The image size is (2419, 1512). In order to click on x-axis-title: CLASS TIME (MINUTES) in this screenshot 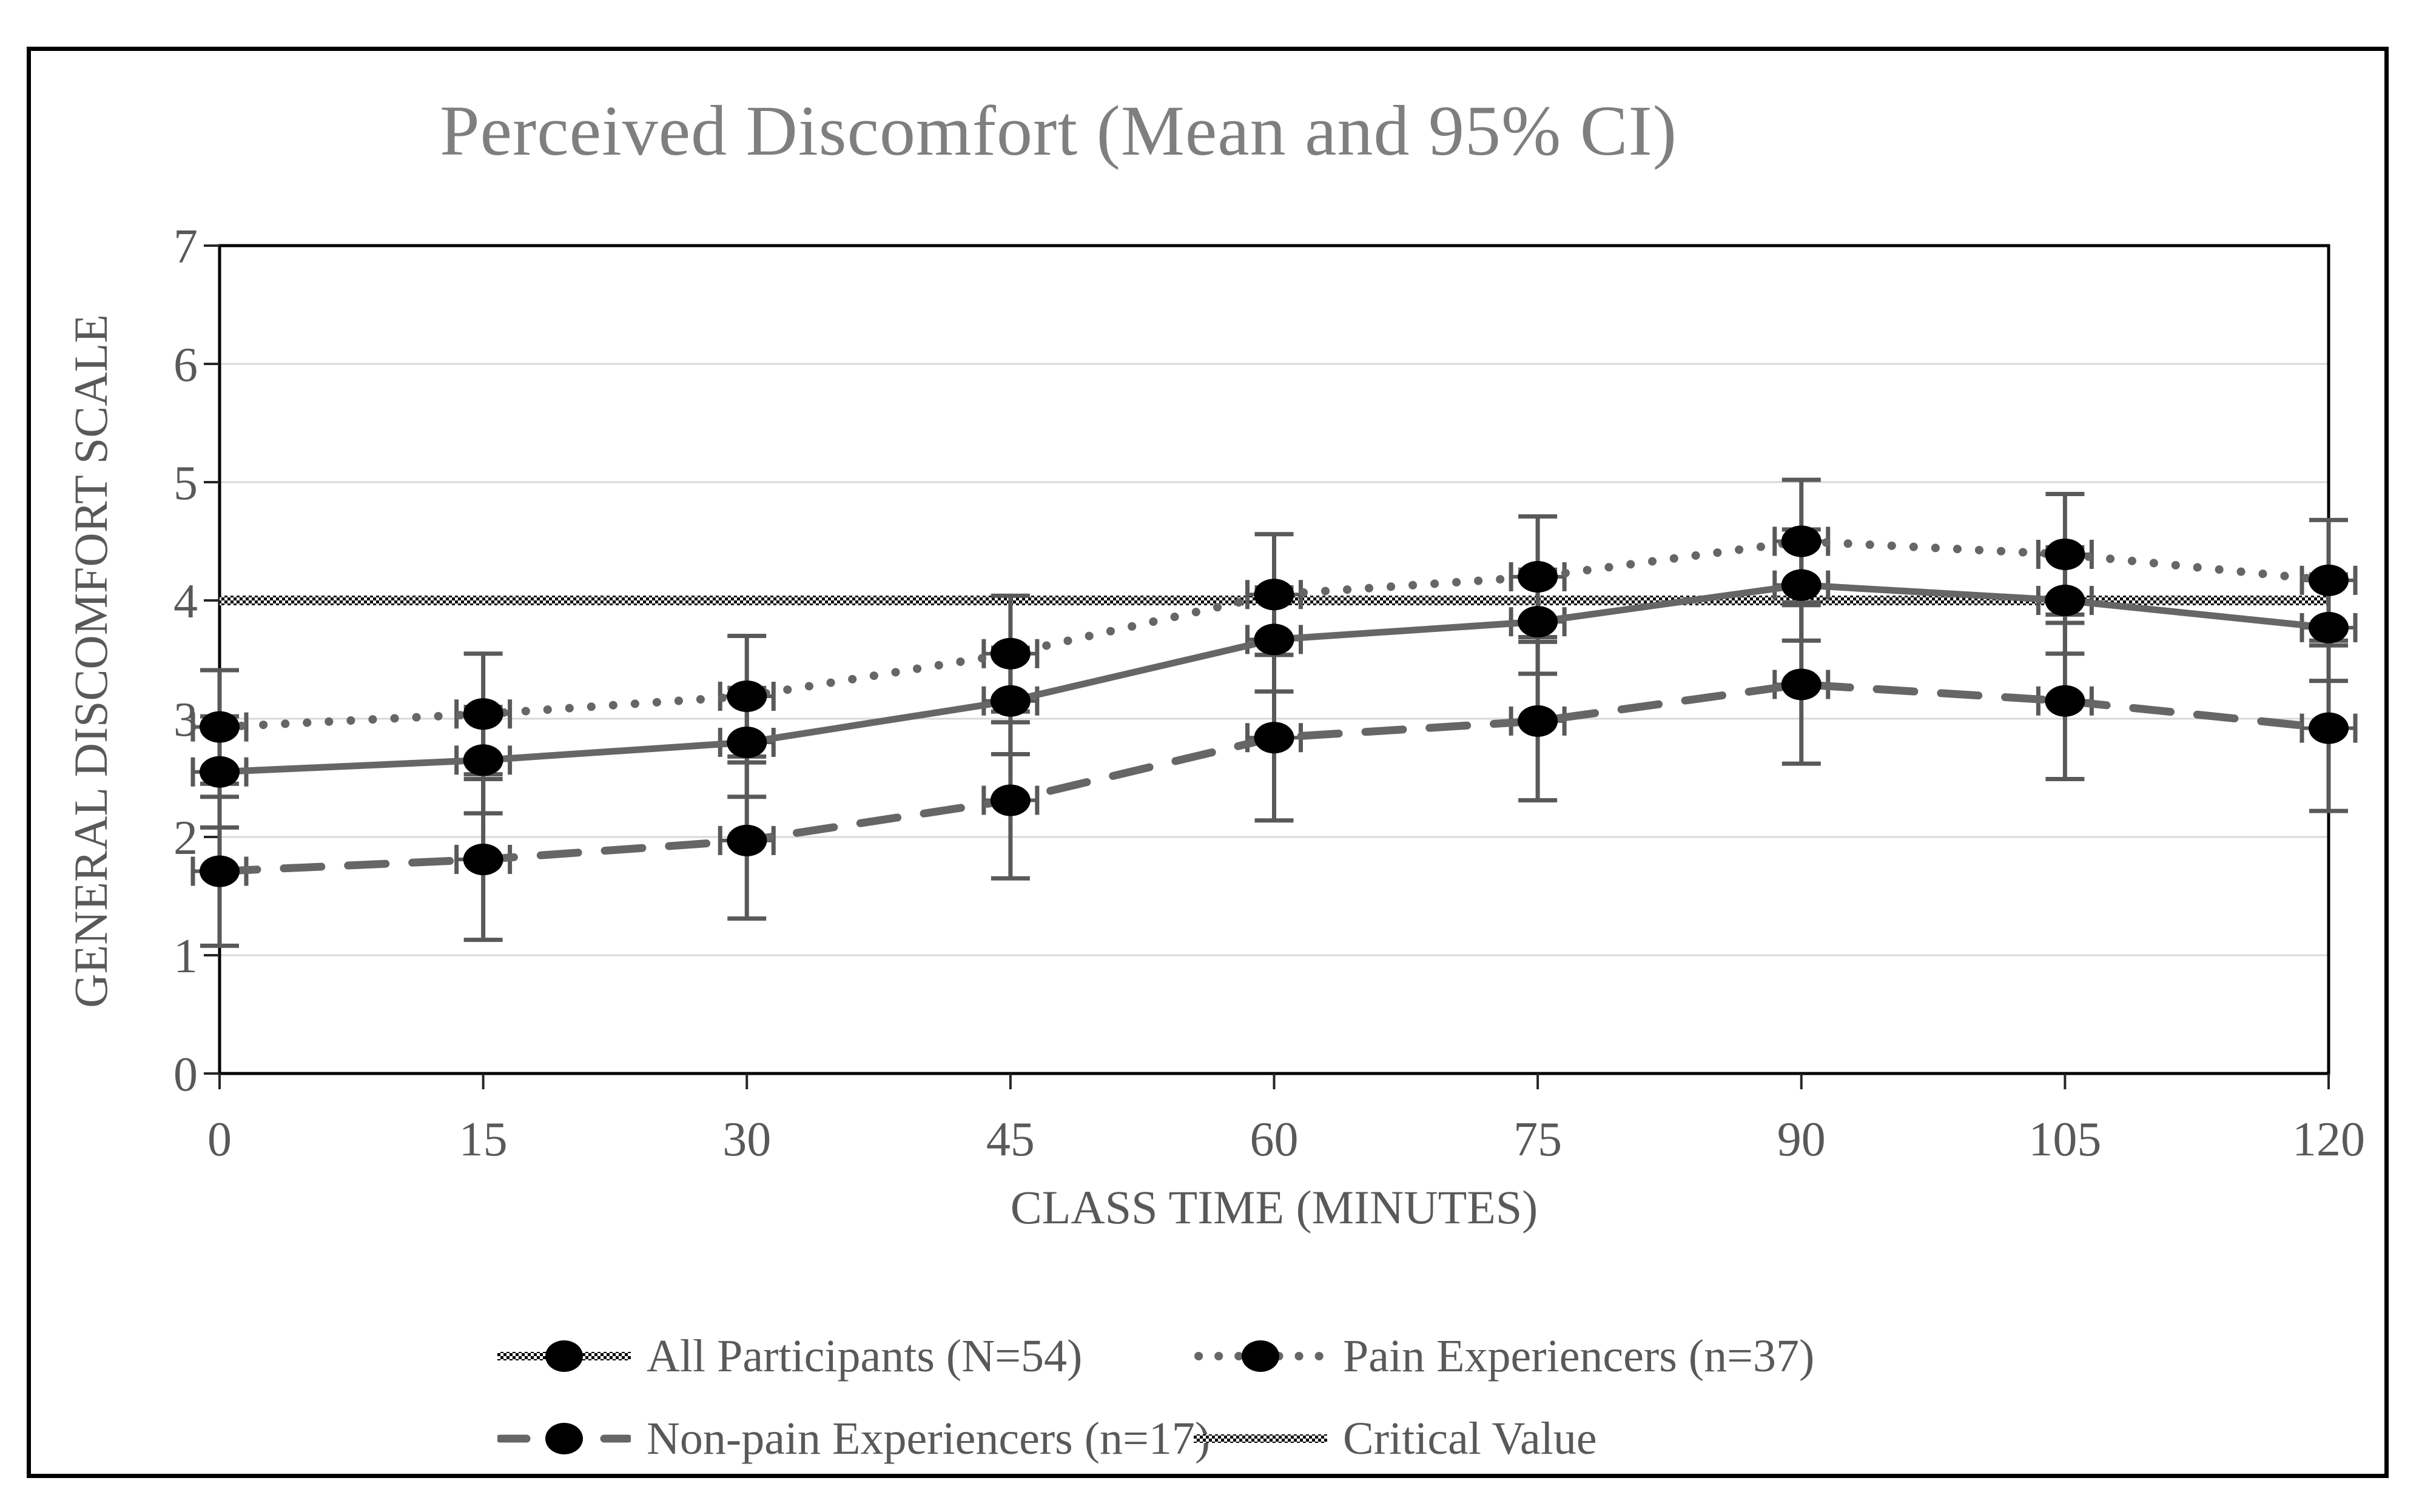, I will do `click(1274, 1207)`.